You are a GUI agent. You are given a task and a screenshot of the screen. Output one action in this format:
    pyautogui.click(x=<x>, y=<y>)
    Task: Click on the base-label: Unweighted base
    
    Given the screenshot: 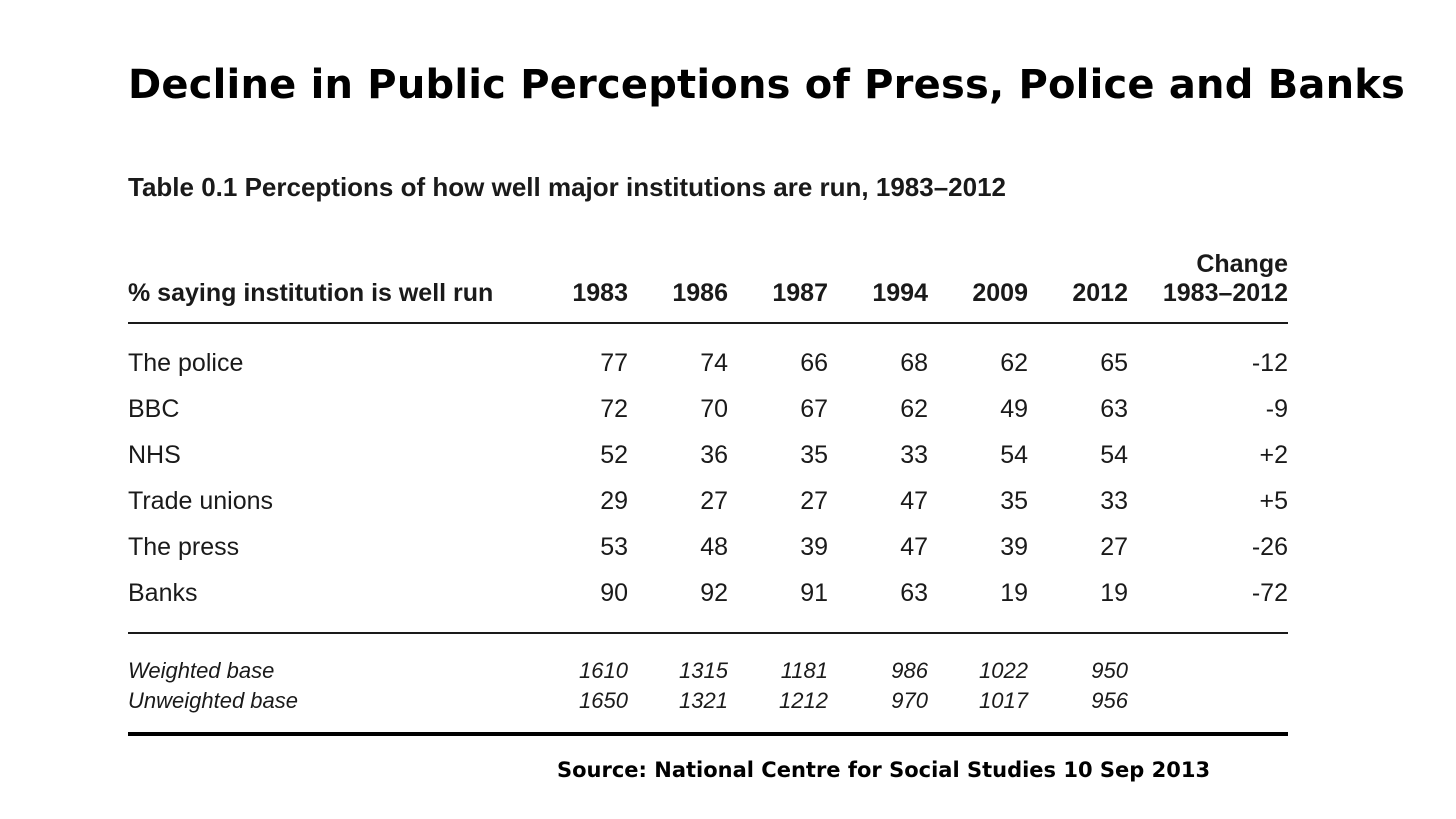 What is the action you would take?
    pyautogui.click(x=328, y=711)
    